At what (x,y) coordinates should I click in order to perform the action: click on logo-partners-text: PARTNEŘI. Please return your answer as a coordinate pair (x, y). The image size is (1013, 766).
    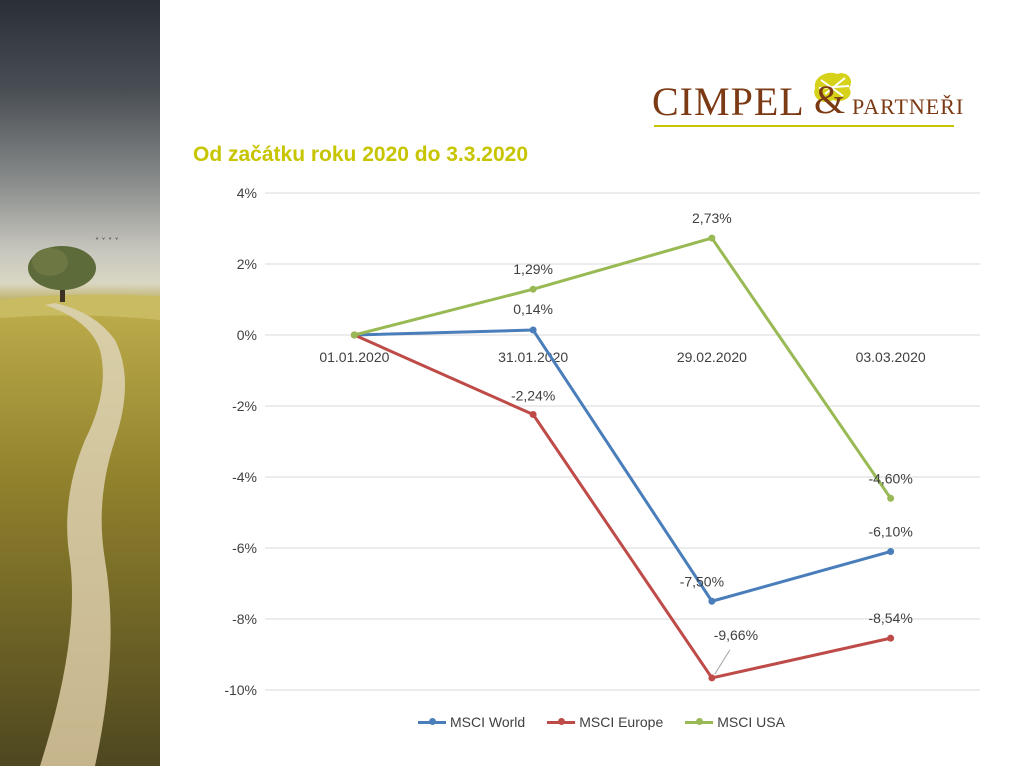
    Looking at the image, I should click on (908, 106).